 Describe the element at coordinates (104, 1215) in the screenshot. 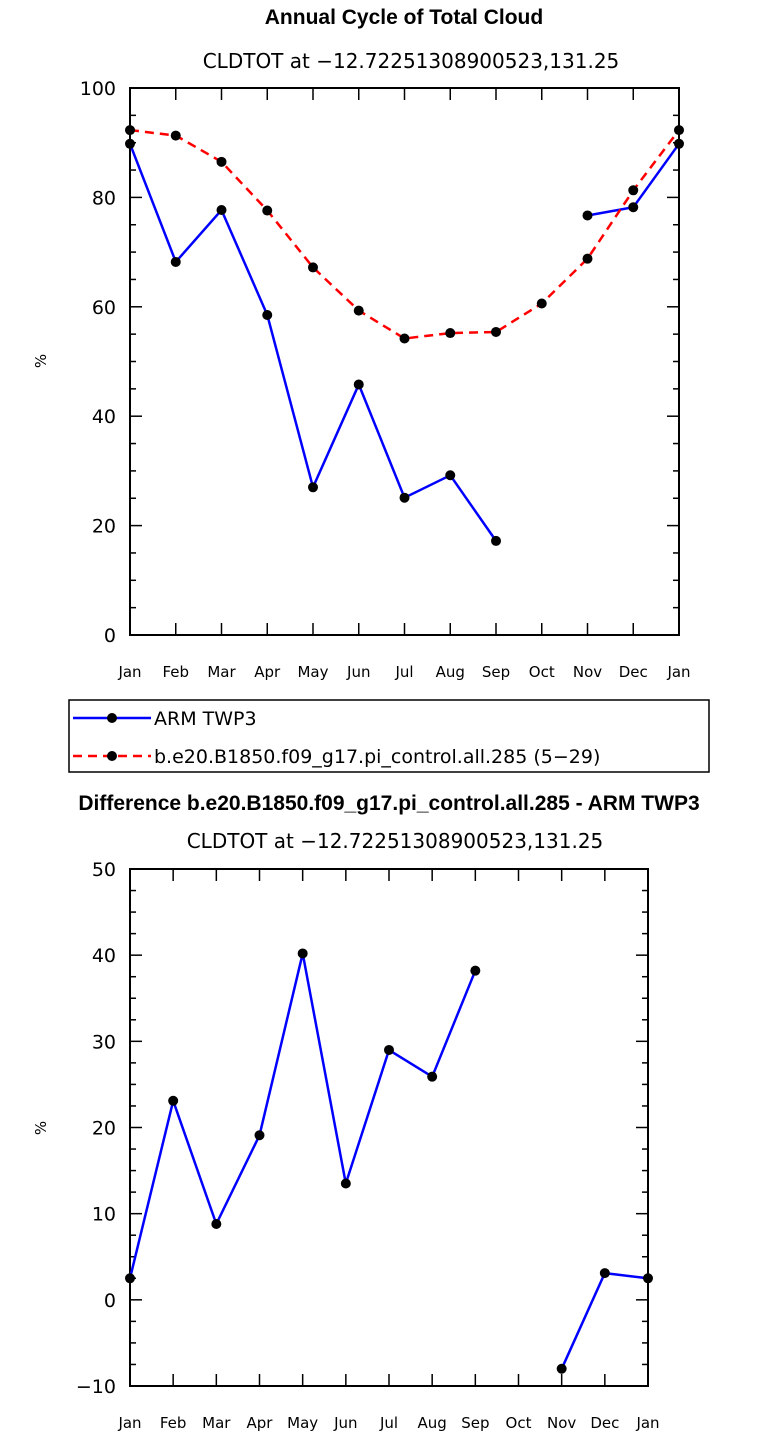

I see `y-tick-label: 10` at that location.